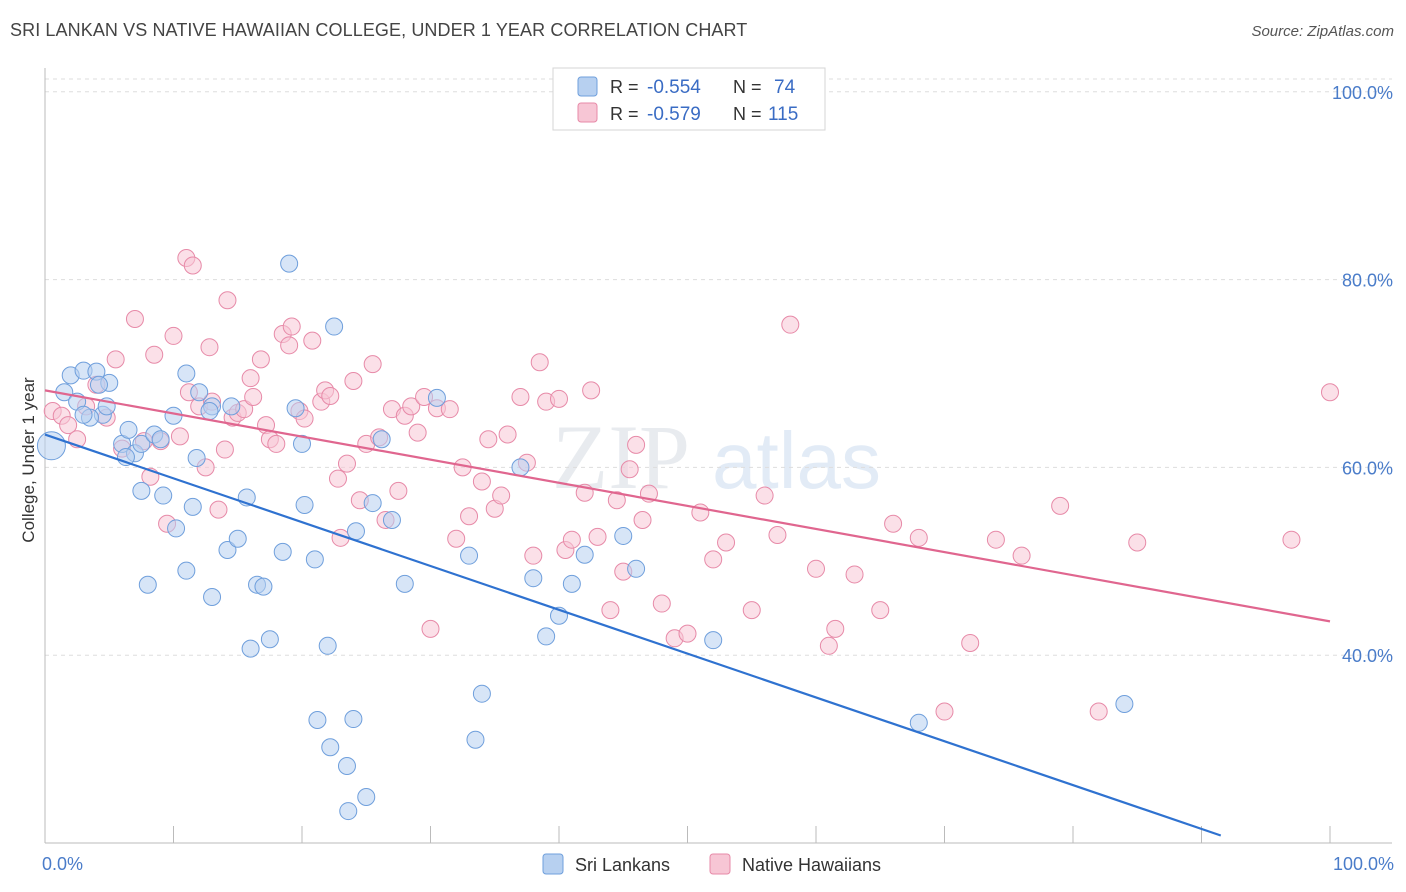  I want to click on stats-r-label-pink: R =, so click(624, 114).